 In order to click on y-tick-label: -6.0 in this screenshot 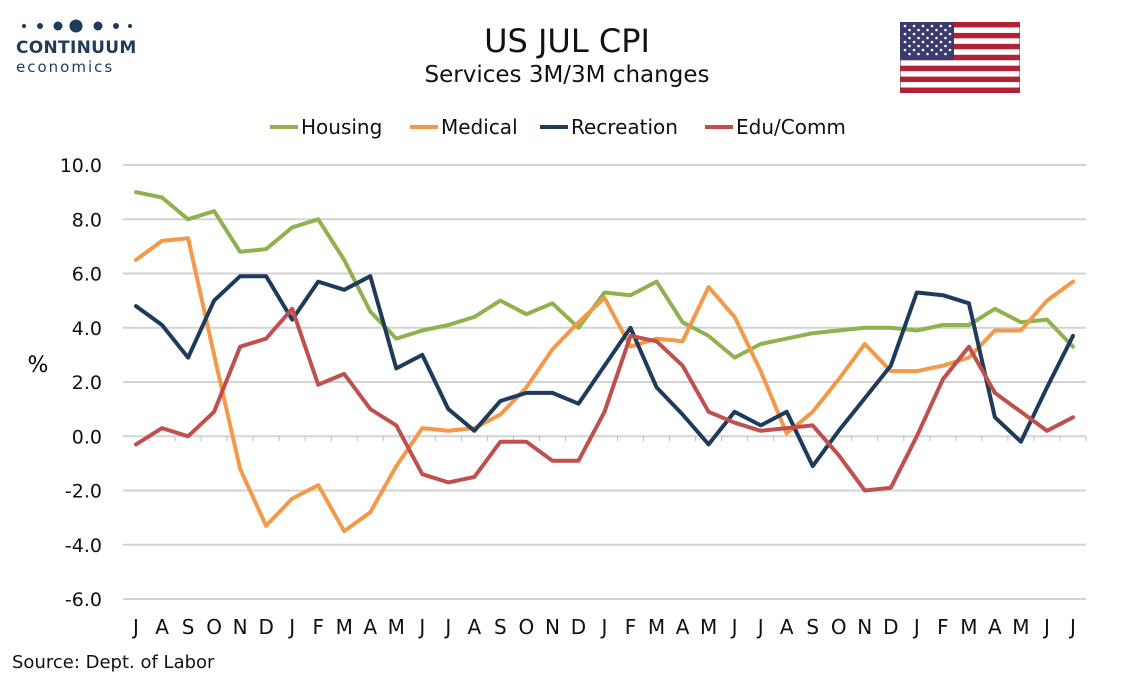, I will do `click(83, 600)`.